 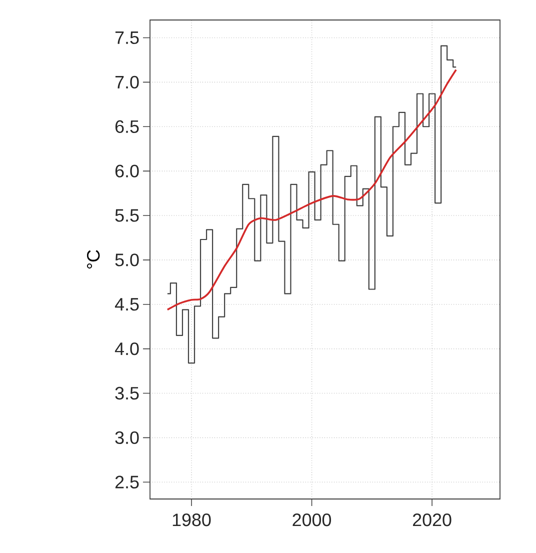 I want to click on x-tick-label: 1980, so click(x=191, y=520).